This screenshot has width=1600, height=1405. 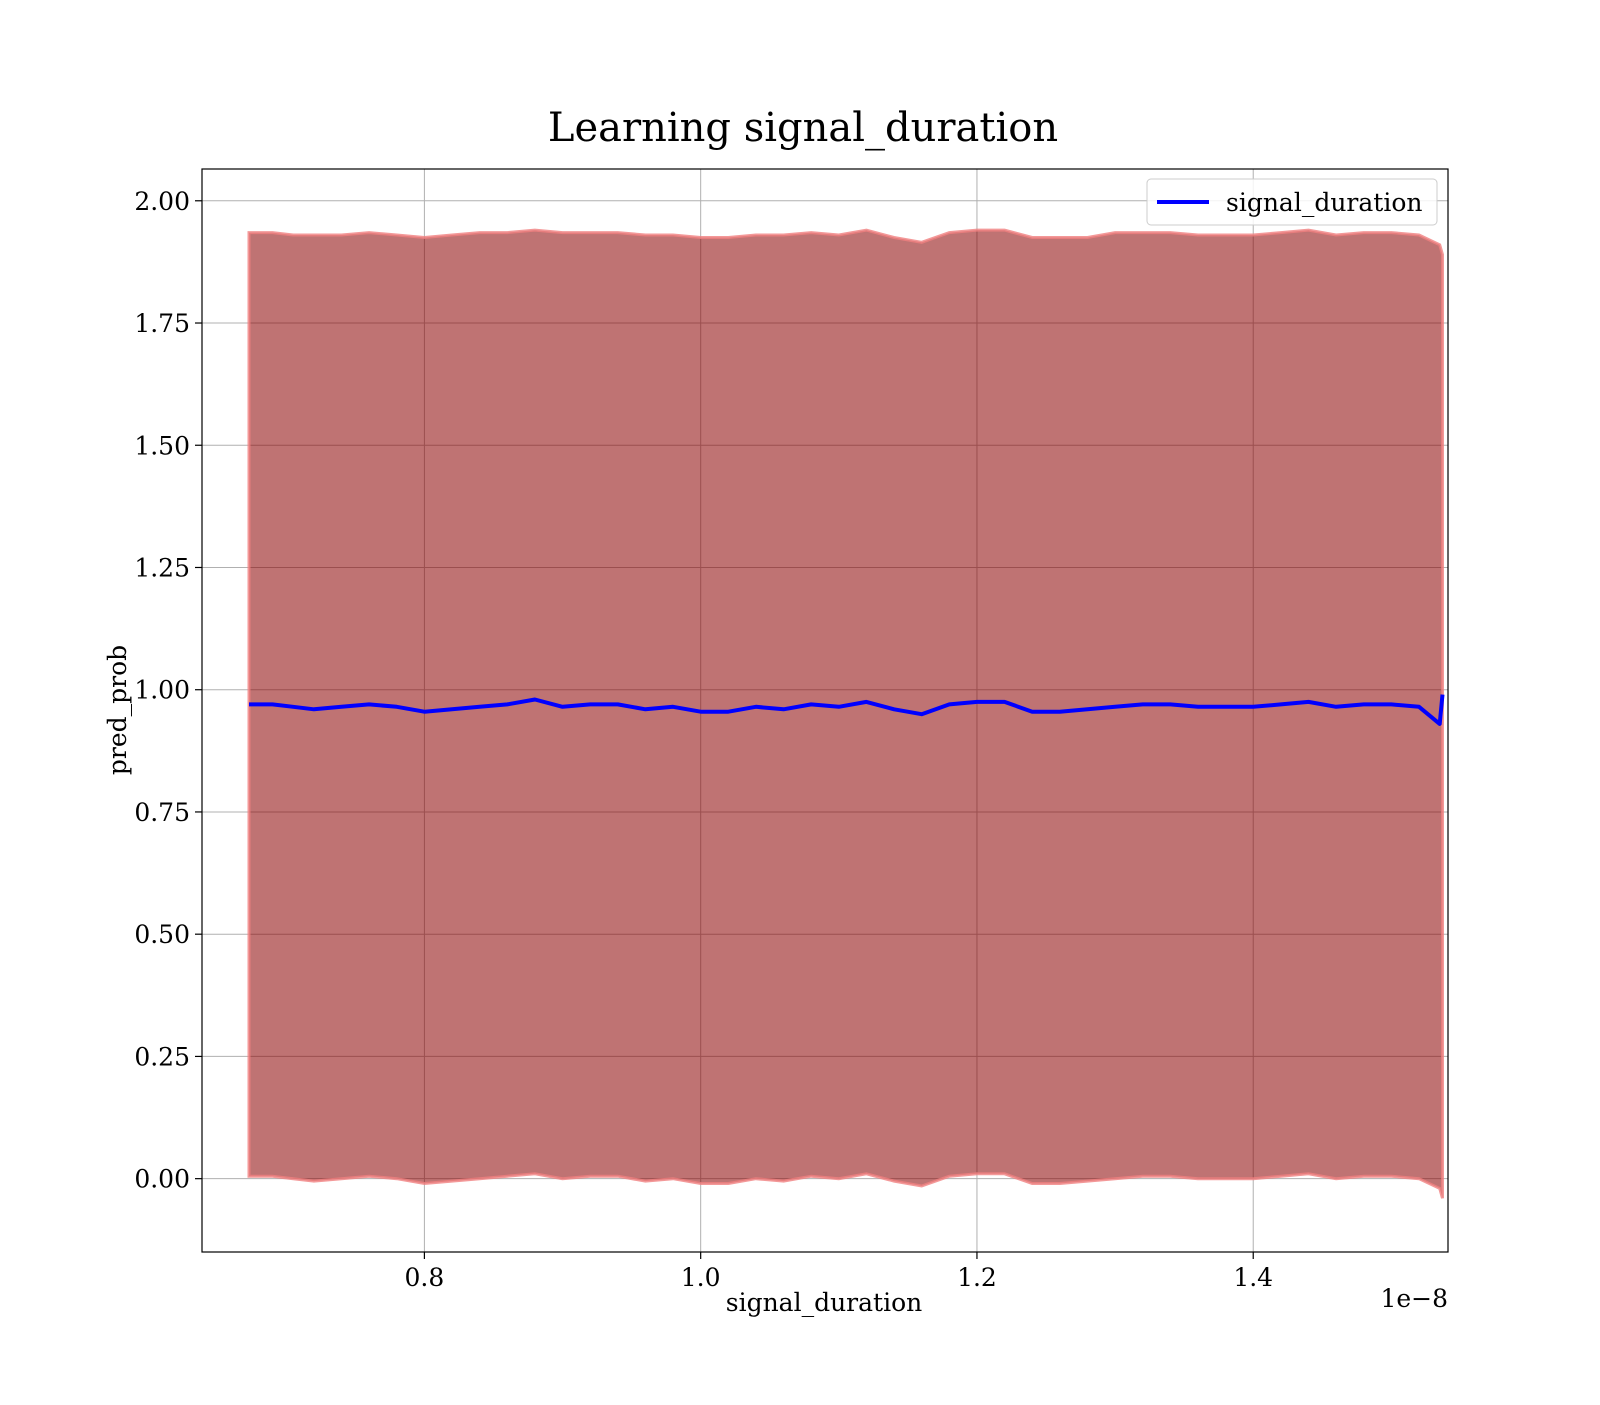 I want to click on y-tick-label: 1.00, so click(x=162, y=690).